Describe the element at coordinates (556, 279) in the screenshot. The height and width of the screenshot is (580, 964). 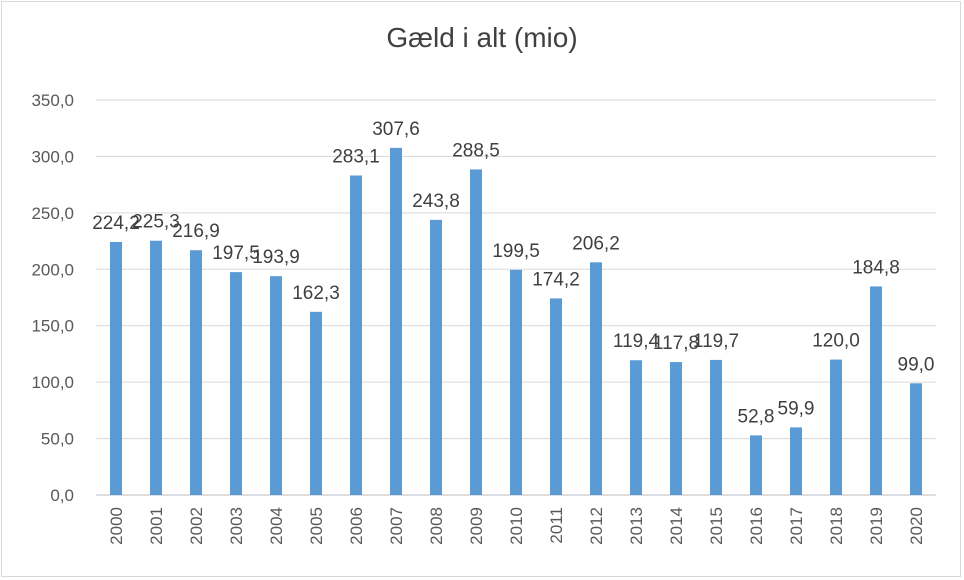
I see `data-label-2011: 174,2` at that location.